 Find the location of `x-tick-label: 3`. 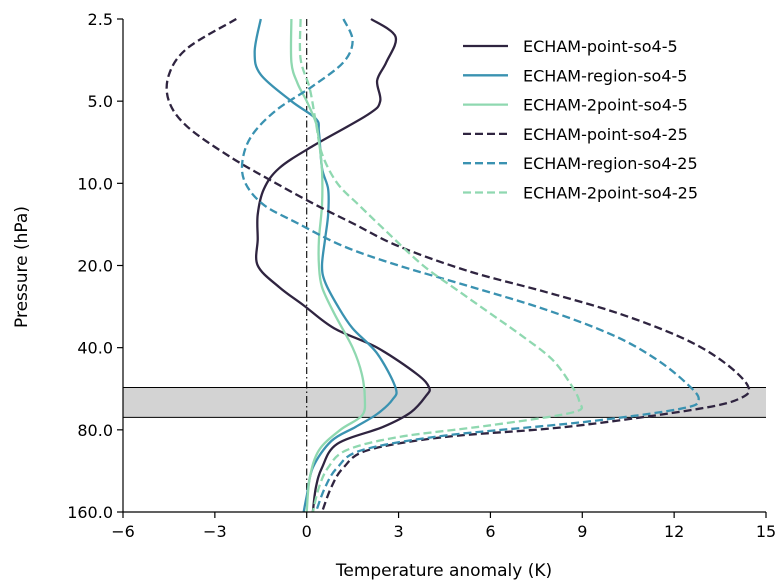

x-tick-label: 3 is located at coordinates (398, 531).